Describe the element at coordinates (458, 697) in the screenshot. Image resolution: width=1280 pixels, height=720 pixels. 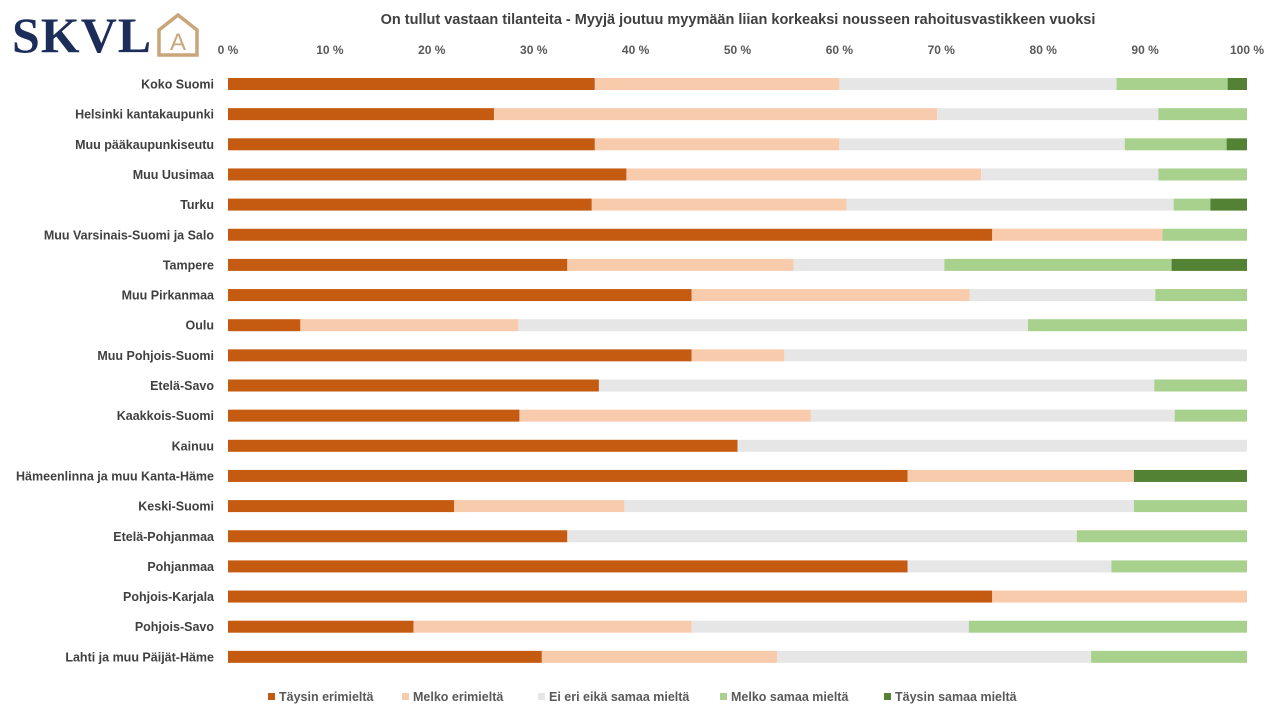
I see `legend-label: Melko erimieltä` at that location.